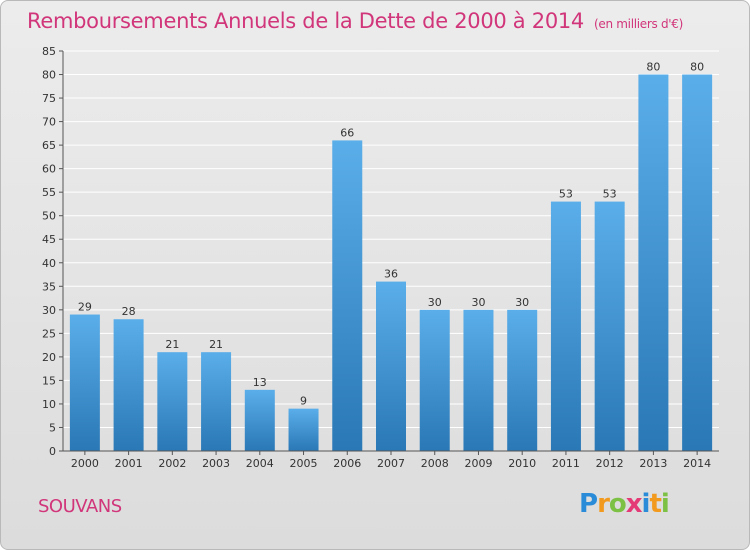 This screenshot has width=750, height=550. What do you see at coordinates (49, 333) in the screenshot?
I see `y-tick-label: 25` at bounding box center [49, 333].